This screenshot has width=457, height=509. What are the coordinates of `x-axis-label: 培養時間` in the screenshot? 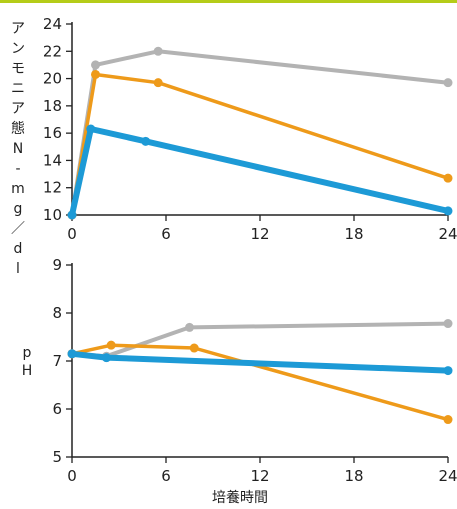 It's located at (240, 497).